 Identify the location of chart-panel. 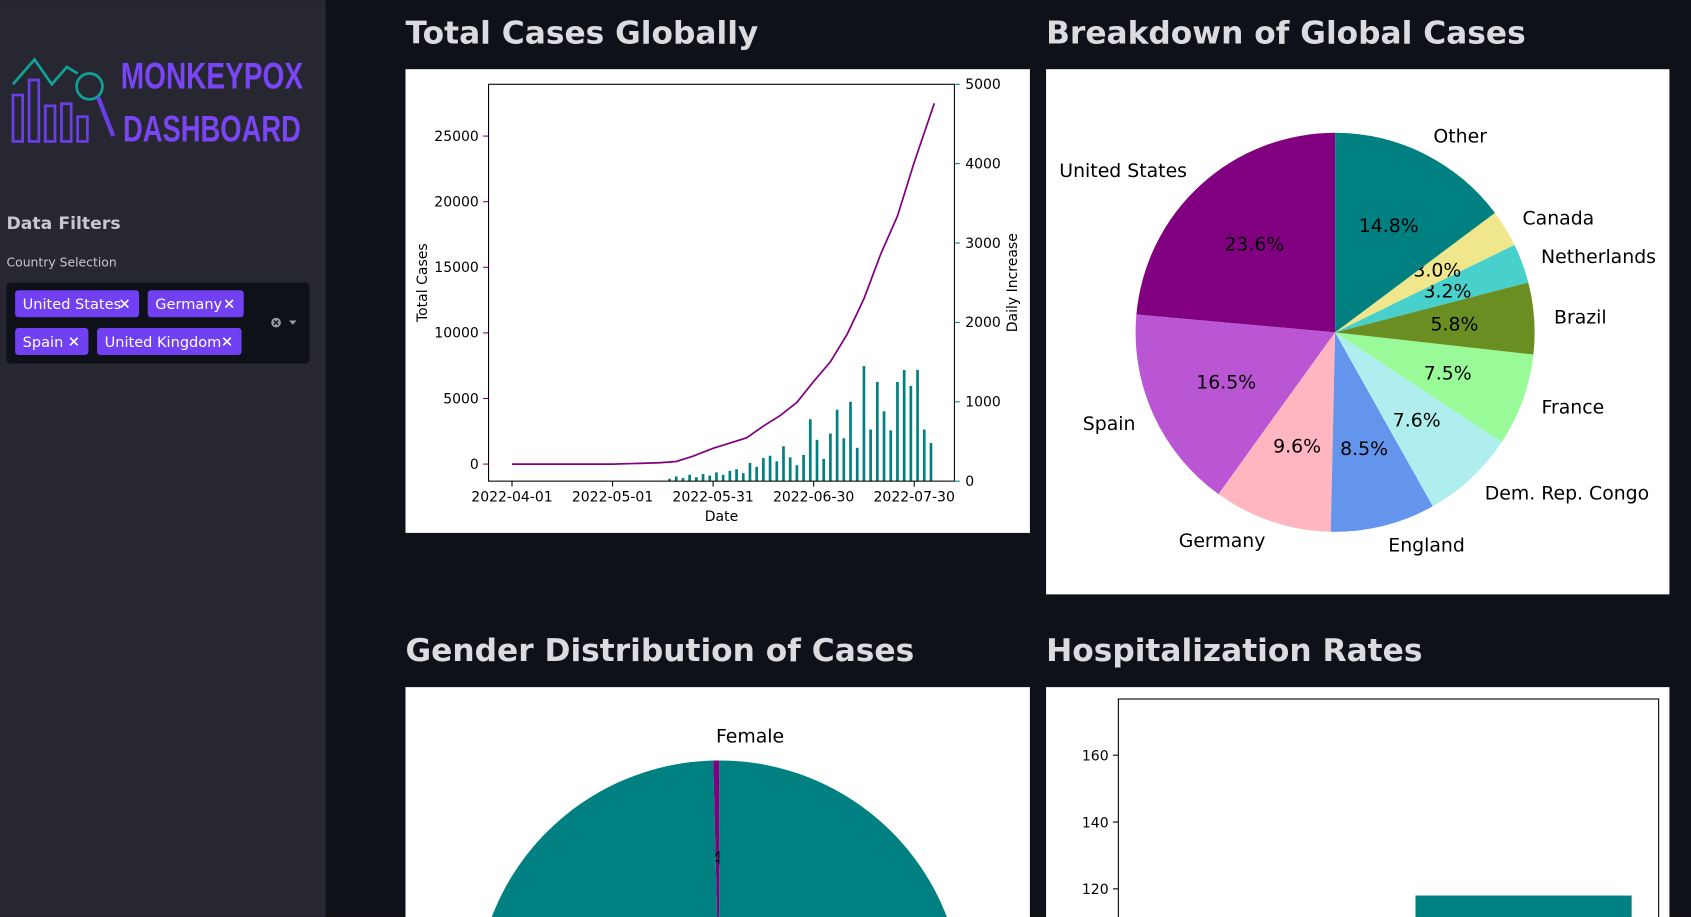
(1358, 802).